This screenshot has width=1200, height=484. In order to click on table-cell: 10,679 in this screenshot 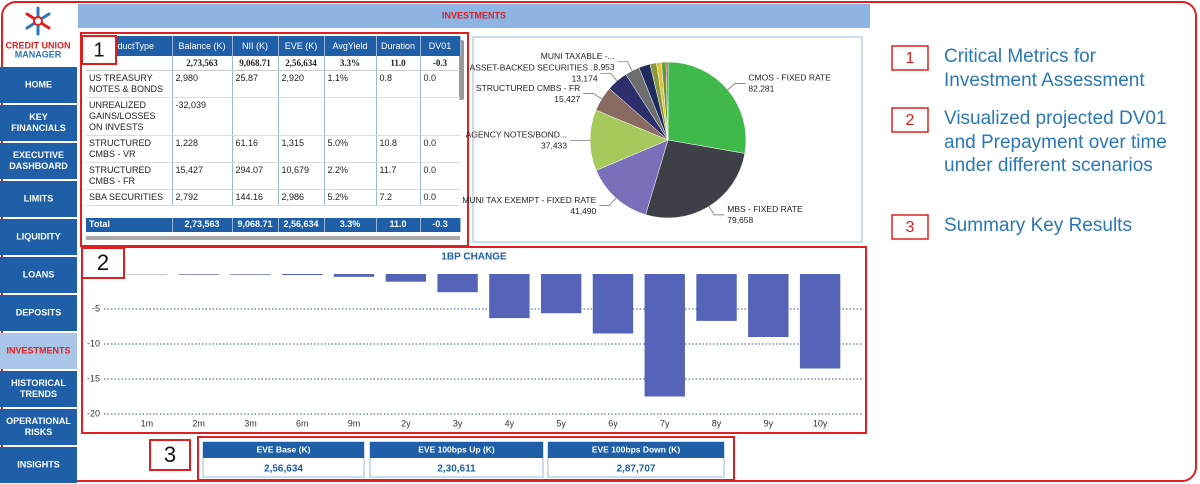, I will do `click(301, 176)`.